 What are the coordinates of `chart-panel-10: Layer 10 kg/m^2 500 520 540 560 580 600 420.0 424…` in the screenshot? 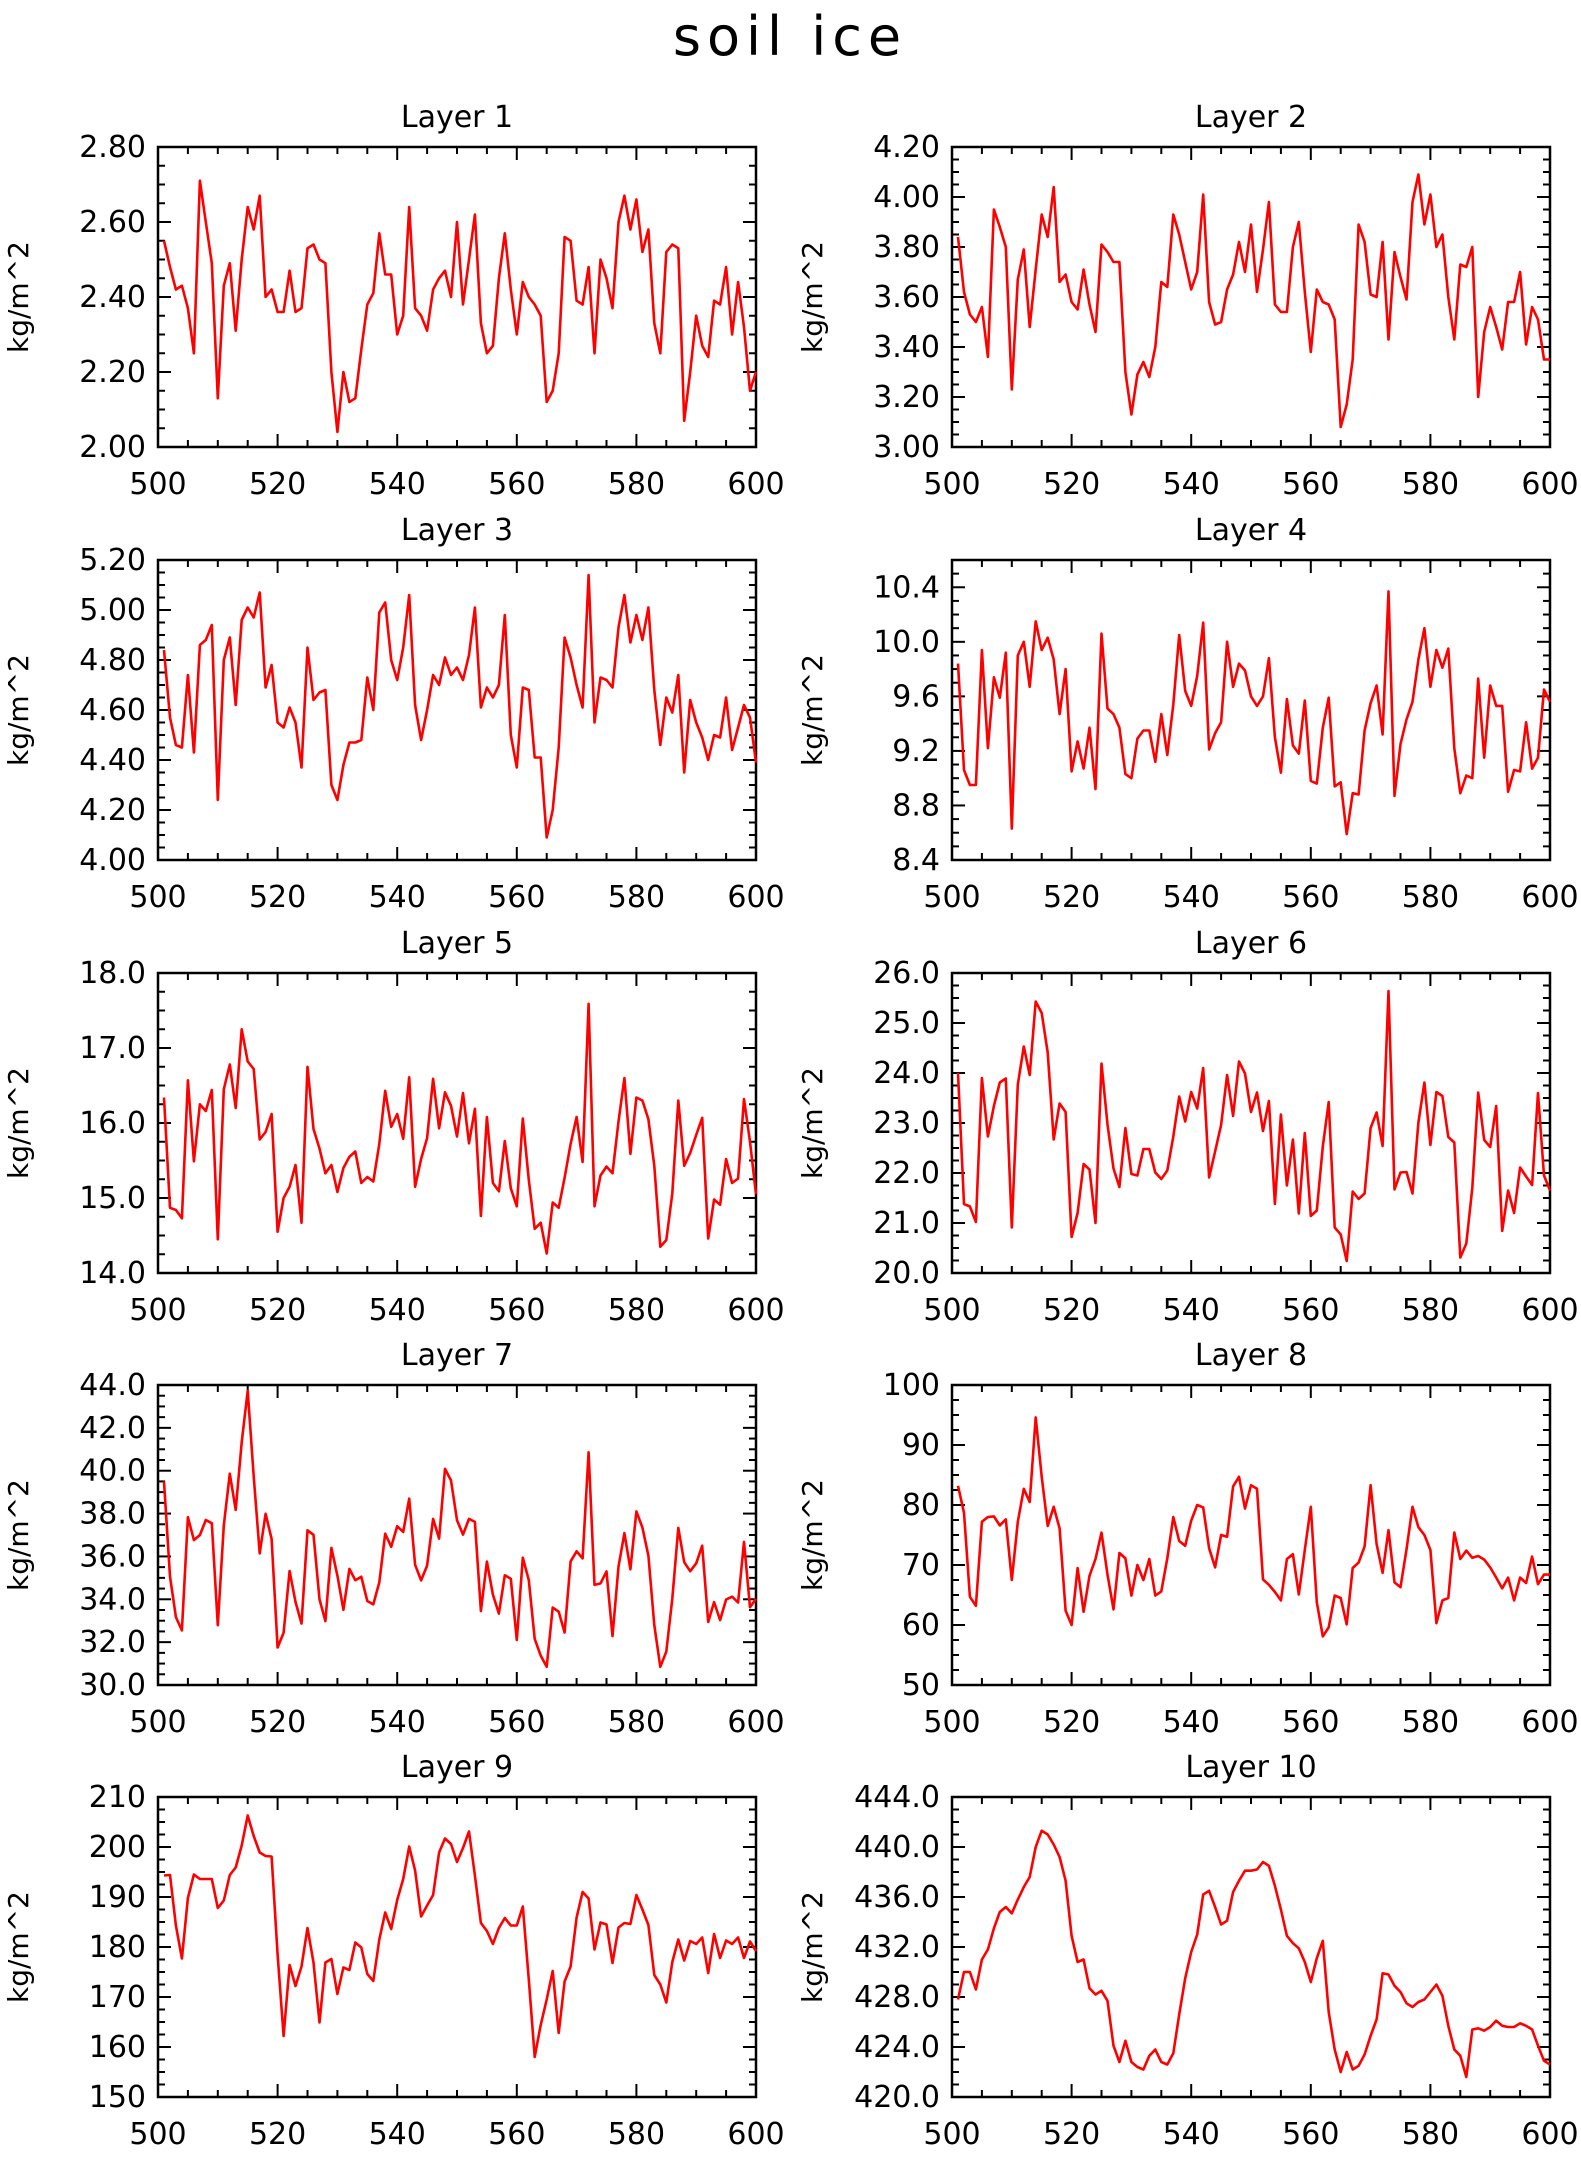 It's located at (1187, 1951).